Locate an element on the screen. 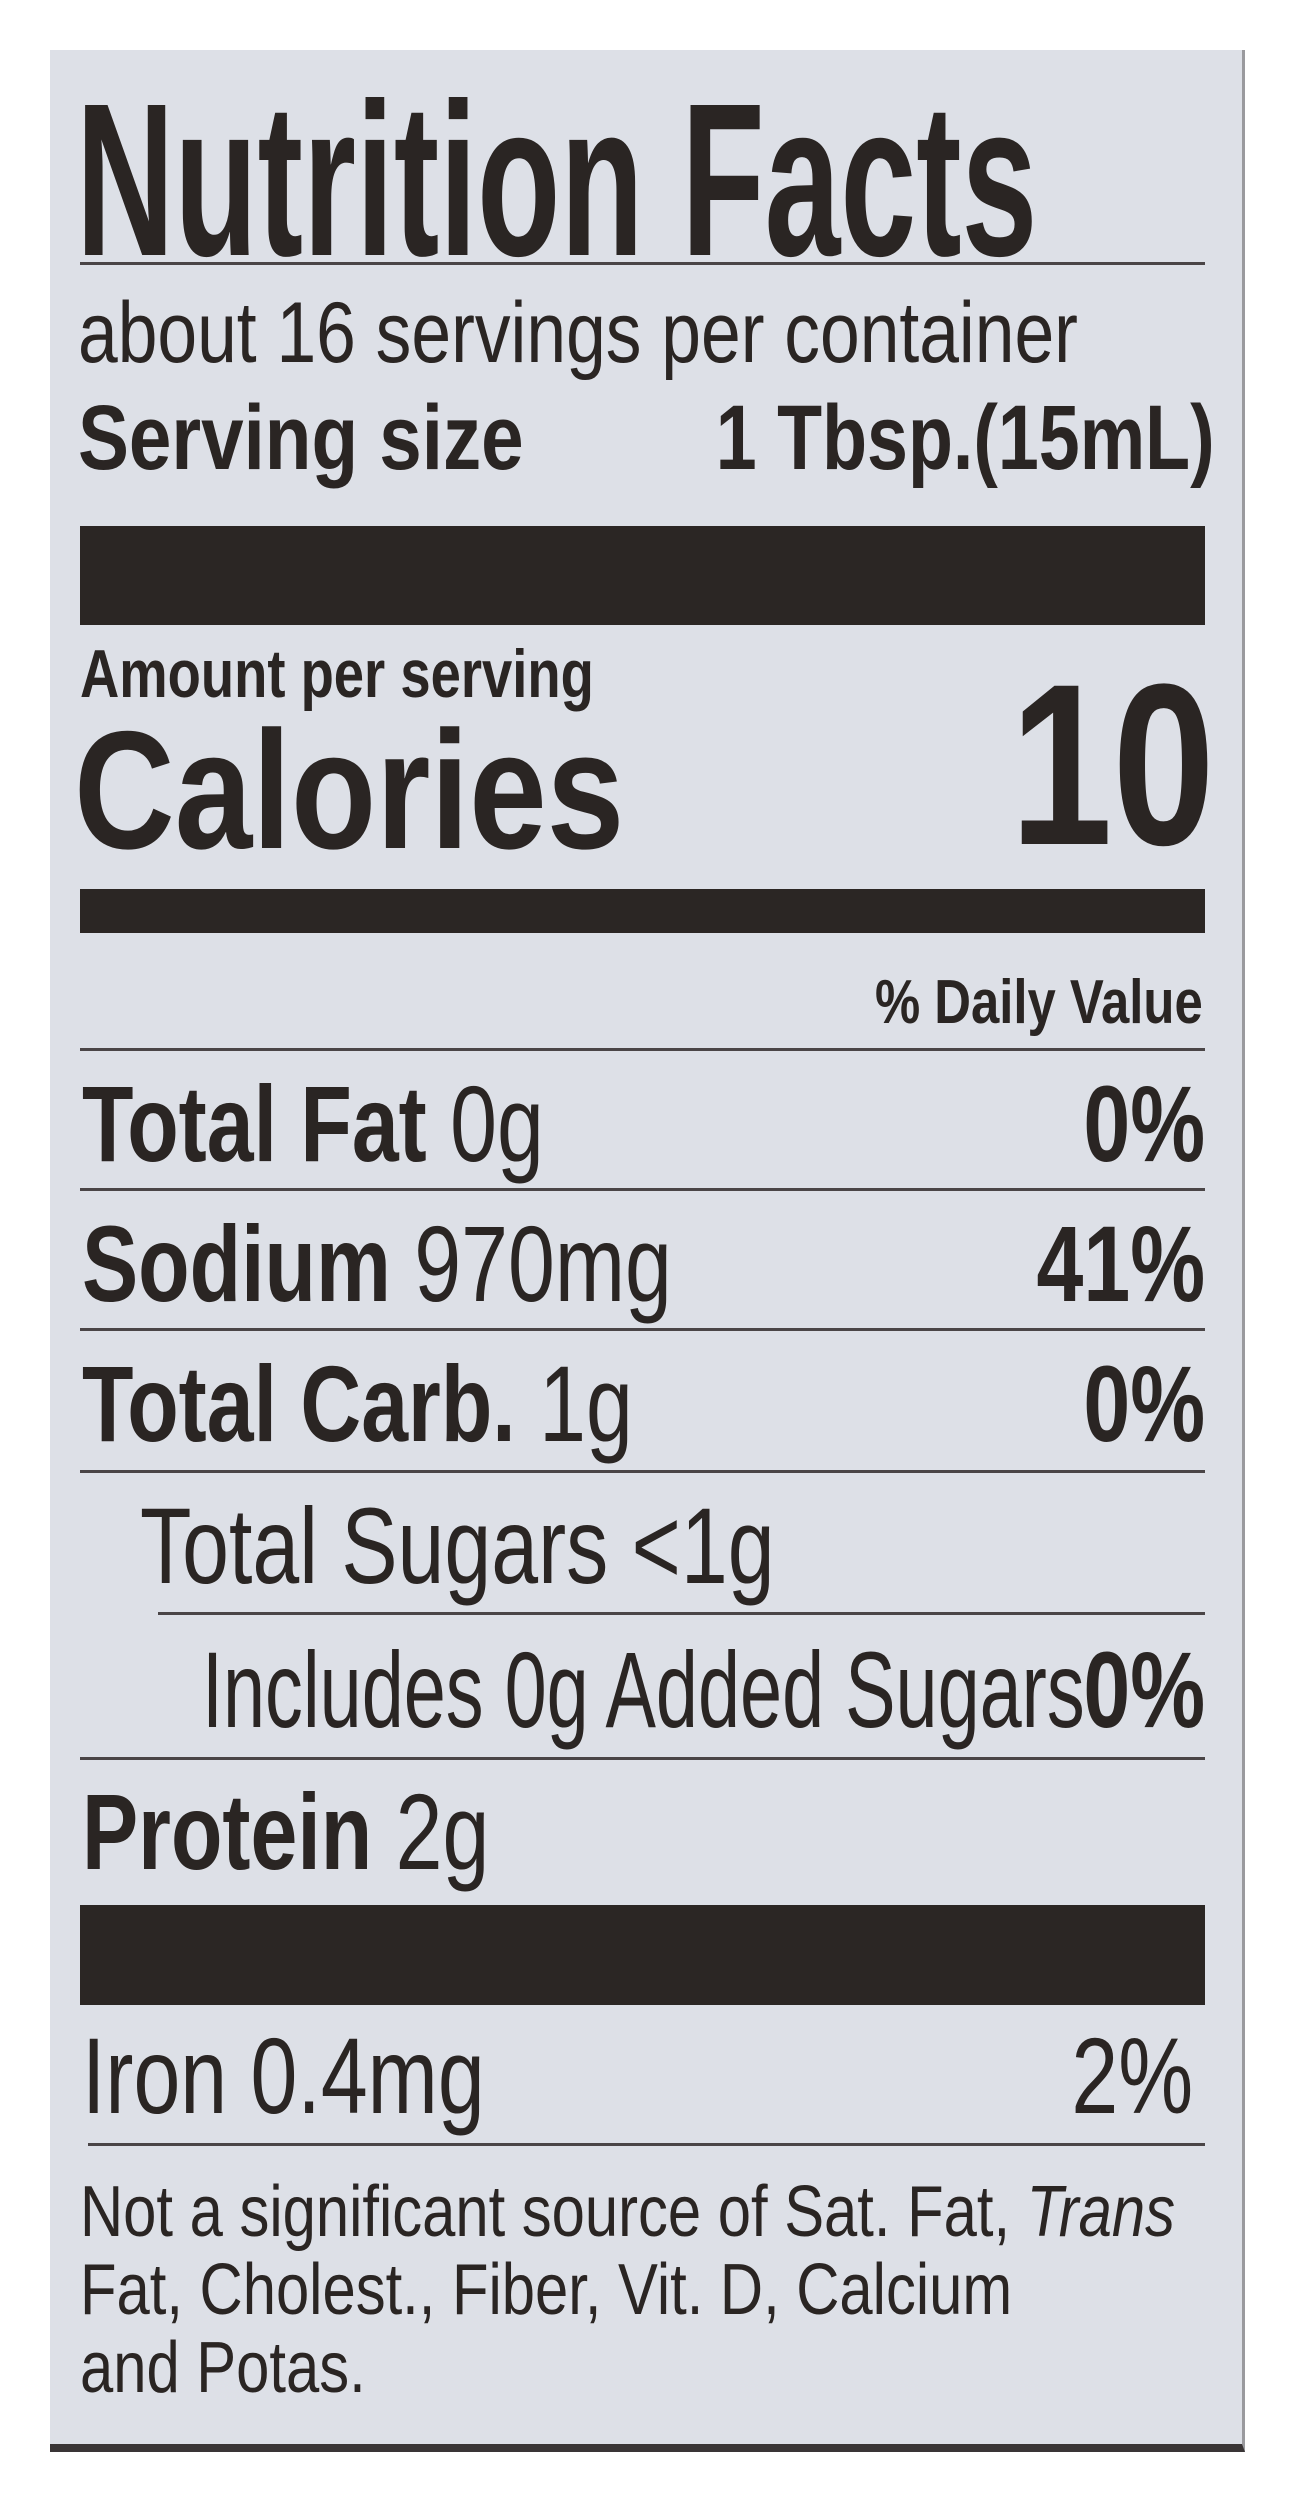 The image size is (1291, 2498). footnote-line-3: and Potas. is located at coordinates (223, 2368).